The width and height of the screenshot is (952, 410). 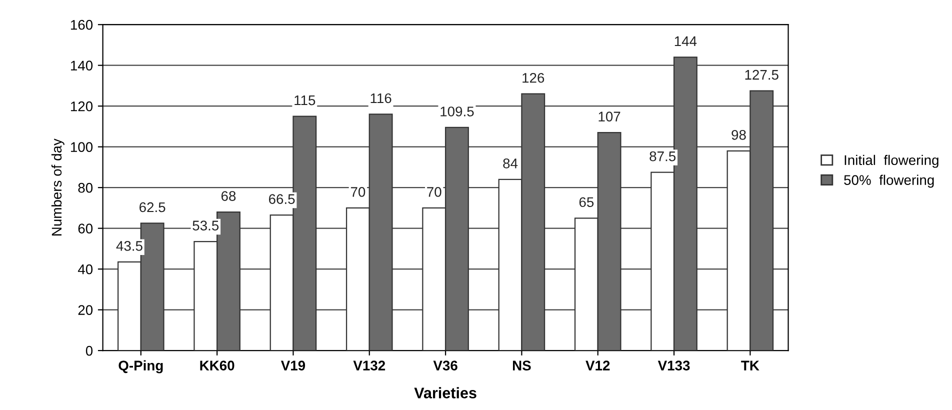 I want to click on x-tick-label: KK60, so click(x=217, y=365).